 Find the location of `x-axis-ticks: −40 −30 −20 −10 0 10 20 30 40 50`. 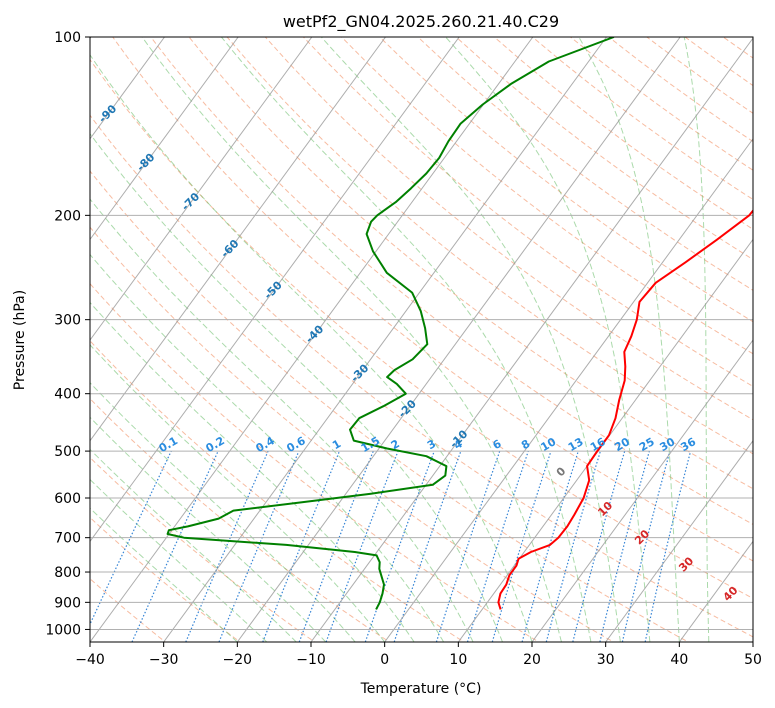

x-axis-ticks: −40 −30 −20 −10 0 10 20 30 40 50 is located at coordinates (418, 655).